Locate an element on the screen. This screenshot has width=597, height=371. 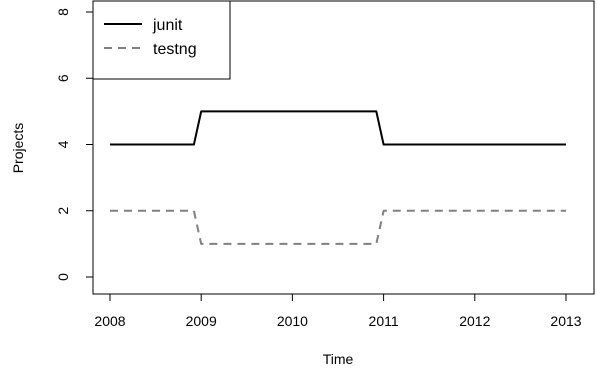
x-tick-label: 2011 is located at coordinates (384, 321).